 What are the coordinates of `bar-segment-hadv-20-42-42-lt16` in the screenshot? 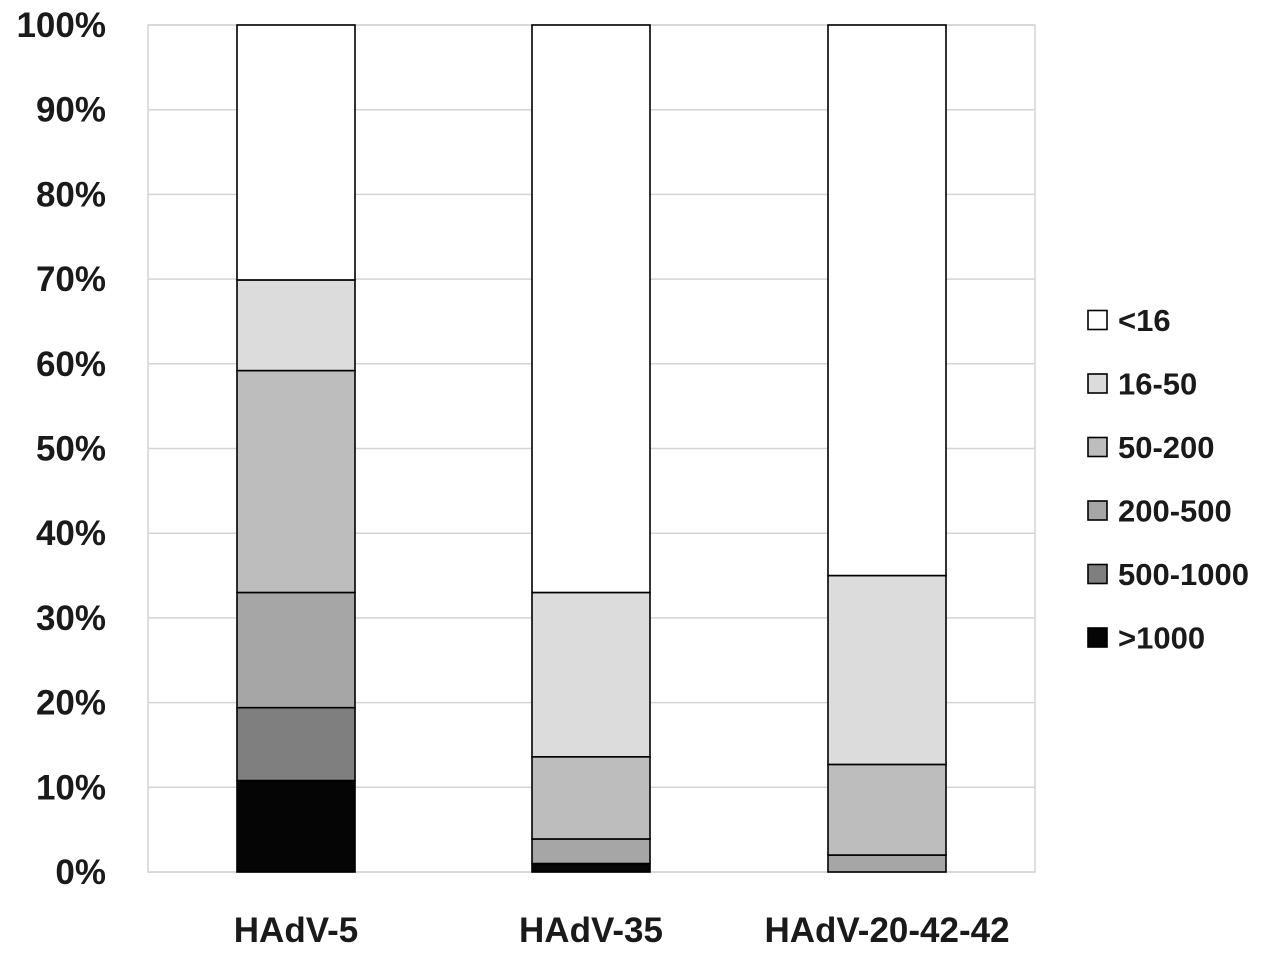 It's located at (887, 300).